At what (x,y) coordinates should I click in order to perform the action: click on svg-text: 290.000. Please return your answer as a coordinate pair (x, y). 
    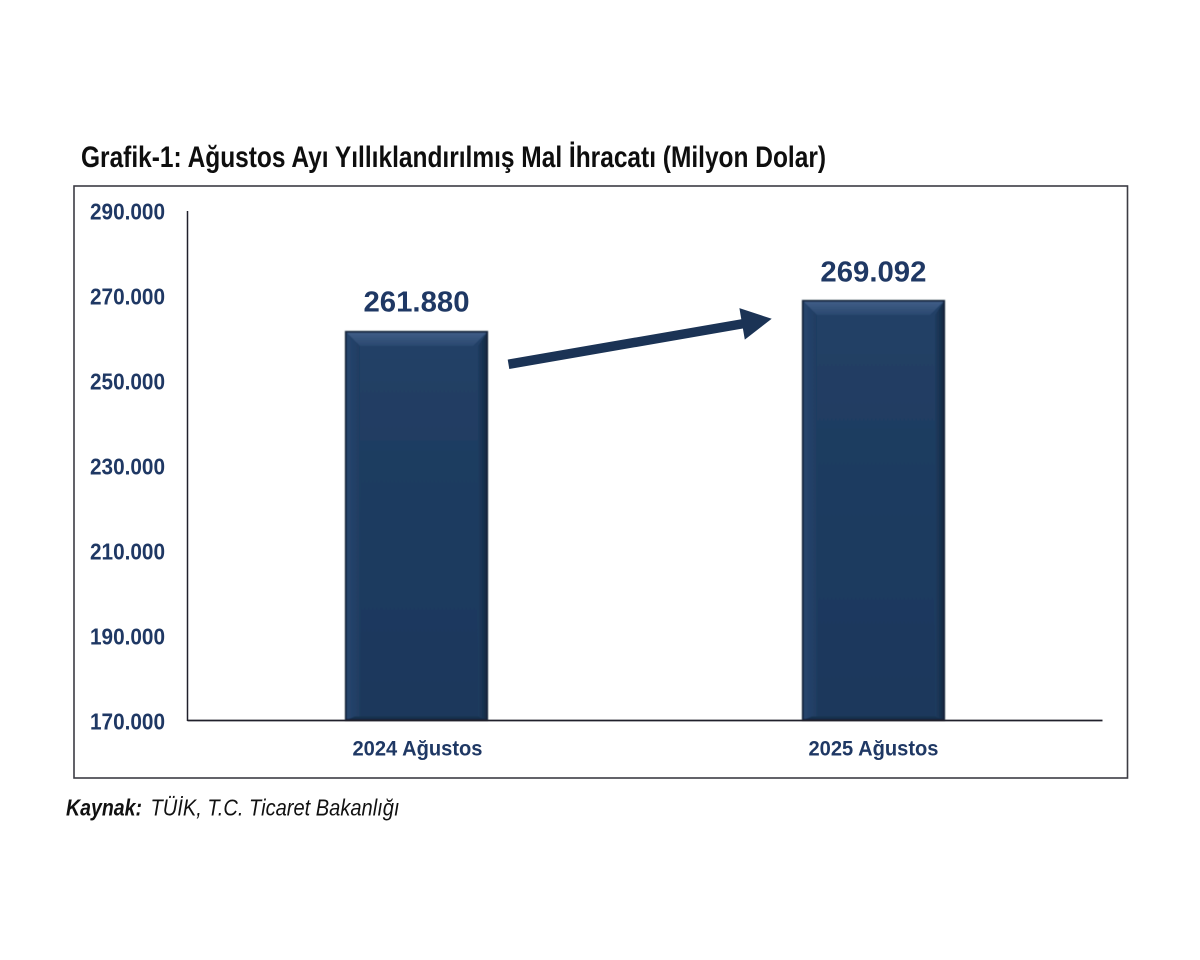
    Looking at the image, I should click on (127, 211).